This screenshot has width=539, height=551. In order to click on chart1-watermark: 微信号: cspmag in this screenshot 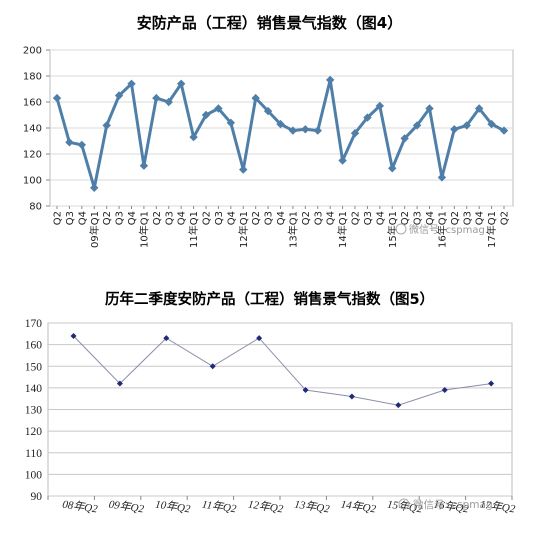, I will do `click(447, 229)`.